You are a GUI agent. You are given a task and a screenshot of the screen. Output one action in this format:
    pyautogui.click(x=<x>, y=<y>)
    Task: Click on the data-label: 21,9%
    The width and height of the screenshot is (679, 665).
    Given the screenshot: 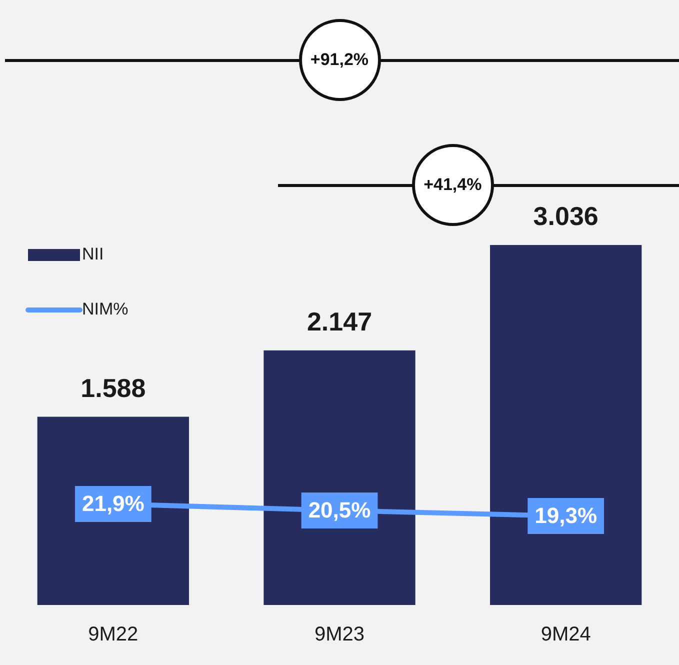 What is the action you would take?
    pyautogui.click(x=113, y=503)
    